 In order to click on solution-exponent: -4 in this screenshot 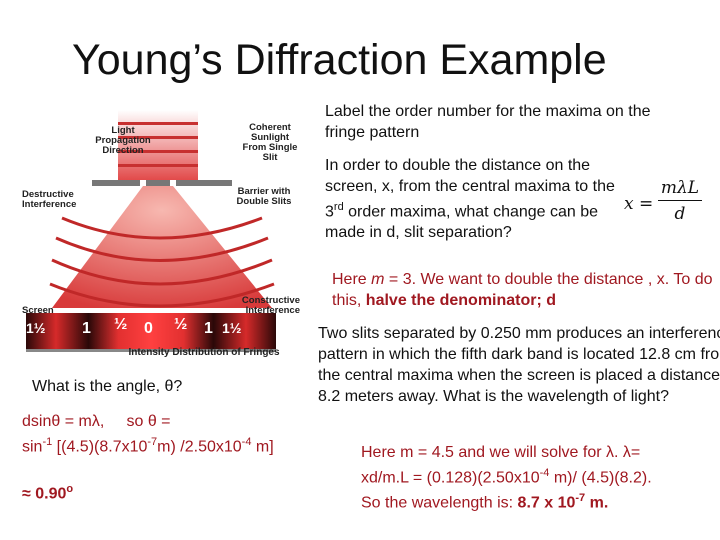, I will do `click(544, 473)`.